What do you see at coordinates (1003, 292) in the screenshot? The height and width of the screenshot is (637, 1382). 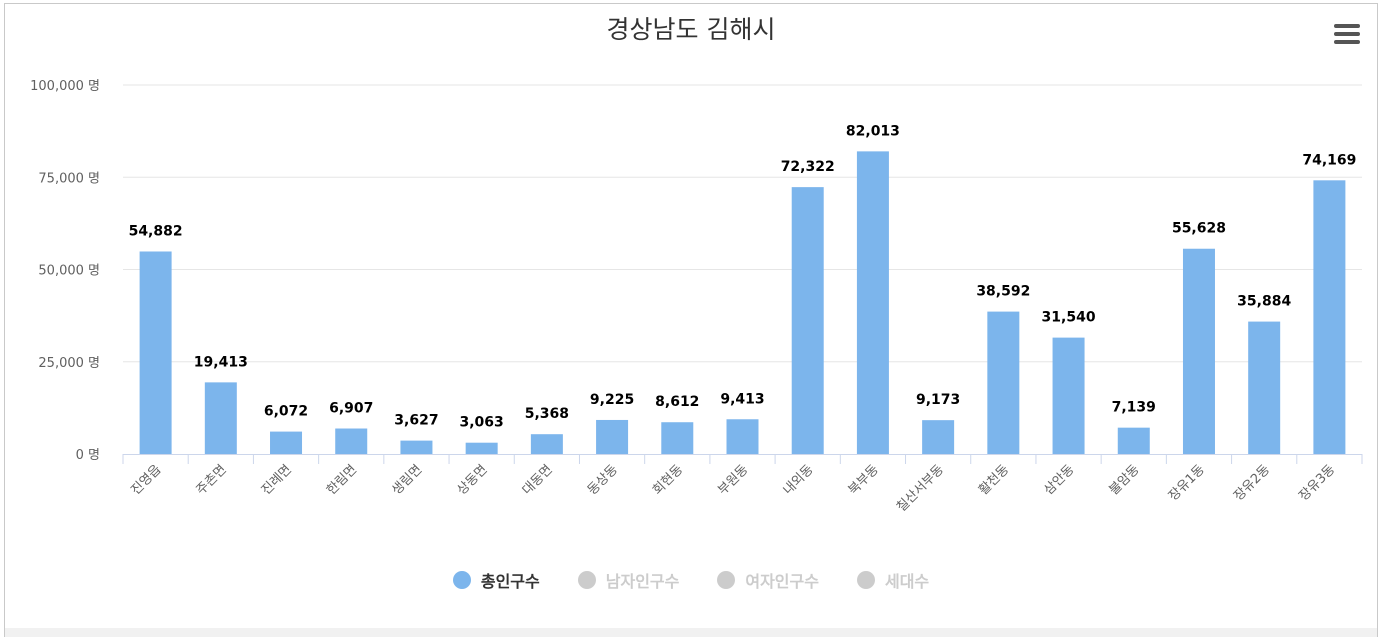 I see `data-label: 38,592` at bounding box center [1003, 292].